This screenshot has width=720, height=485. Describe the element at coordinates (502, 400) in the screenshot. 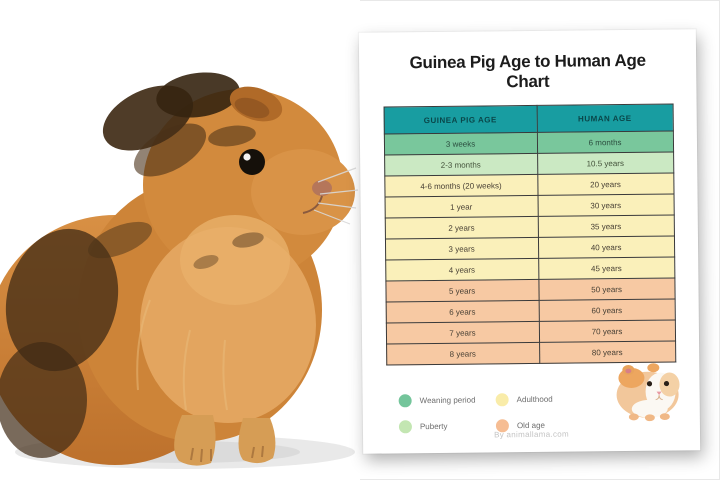

I see `adulthood-color-dot-icon` at that location.